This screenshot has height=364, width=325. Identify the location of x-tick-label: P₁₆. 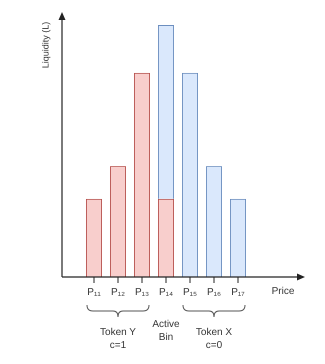
(214, 292).